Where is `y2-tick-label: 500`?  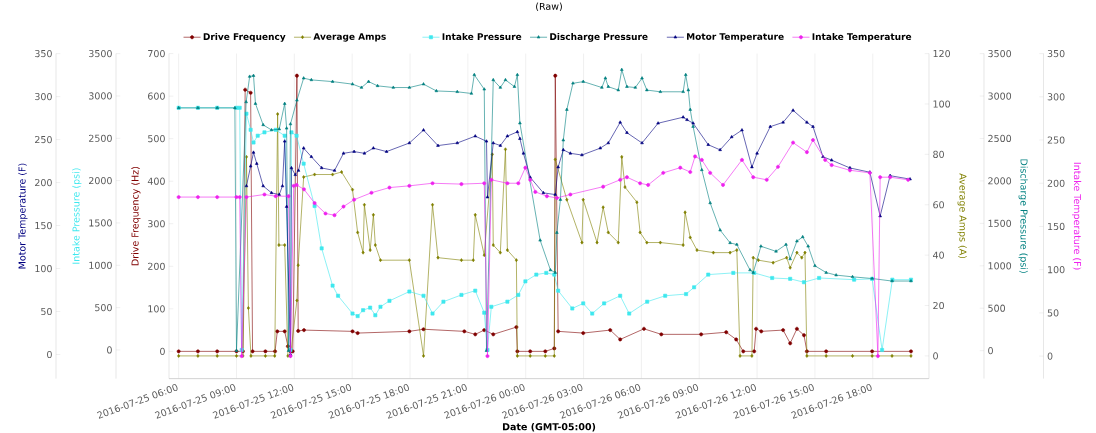
y2-tick-label: 500 is located at coordinates (997, 308).